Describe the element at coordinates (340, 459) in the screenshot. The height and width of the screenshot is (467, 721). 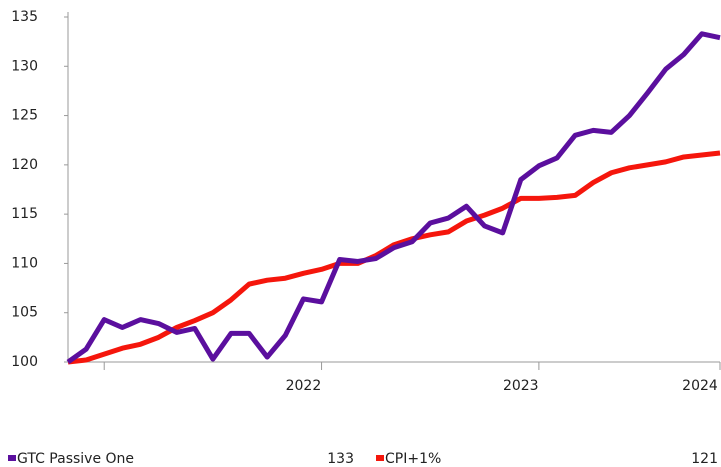
I see `legend-value: 133` at that location.